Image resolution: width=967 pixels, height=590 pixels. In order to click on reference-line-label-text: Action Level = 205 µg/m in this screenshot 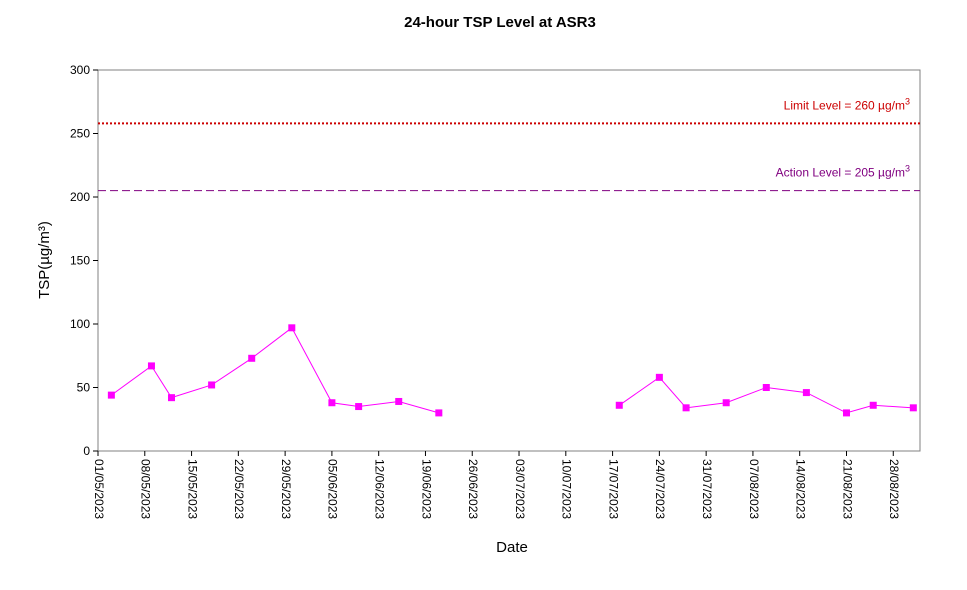, I will do `click(840, 173)`.